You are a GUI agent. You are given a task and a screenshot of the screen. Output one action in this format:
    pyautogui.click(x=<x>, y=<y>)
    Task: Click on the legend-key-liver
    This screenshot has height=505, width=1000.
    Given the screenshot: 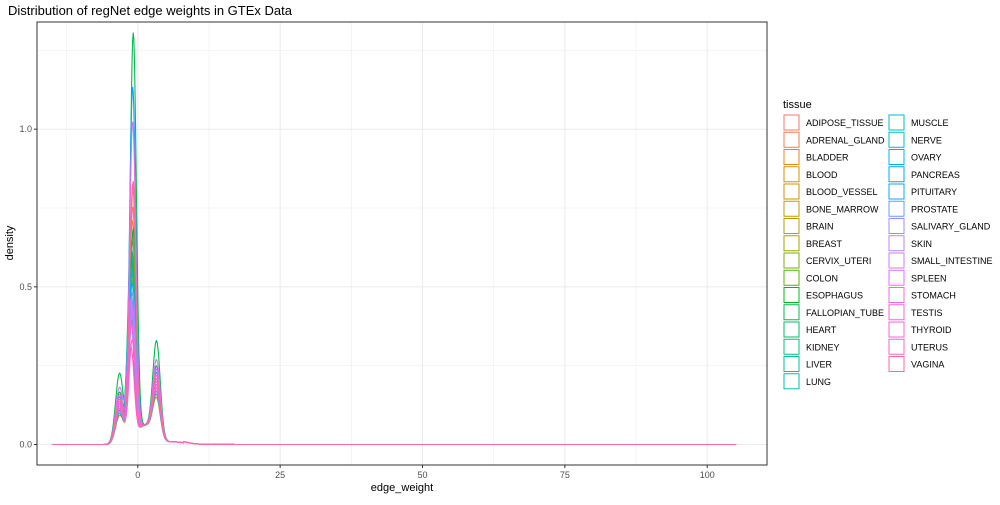 What is the action you would take?
    pyautogui.click(x=791, y=364)
    